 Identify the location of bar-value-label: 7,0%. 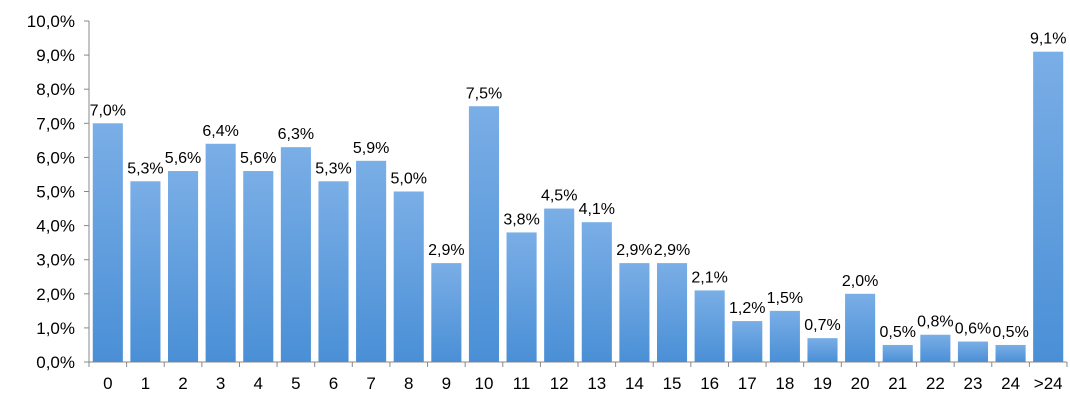
(108, 110).